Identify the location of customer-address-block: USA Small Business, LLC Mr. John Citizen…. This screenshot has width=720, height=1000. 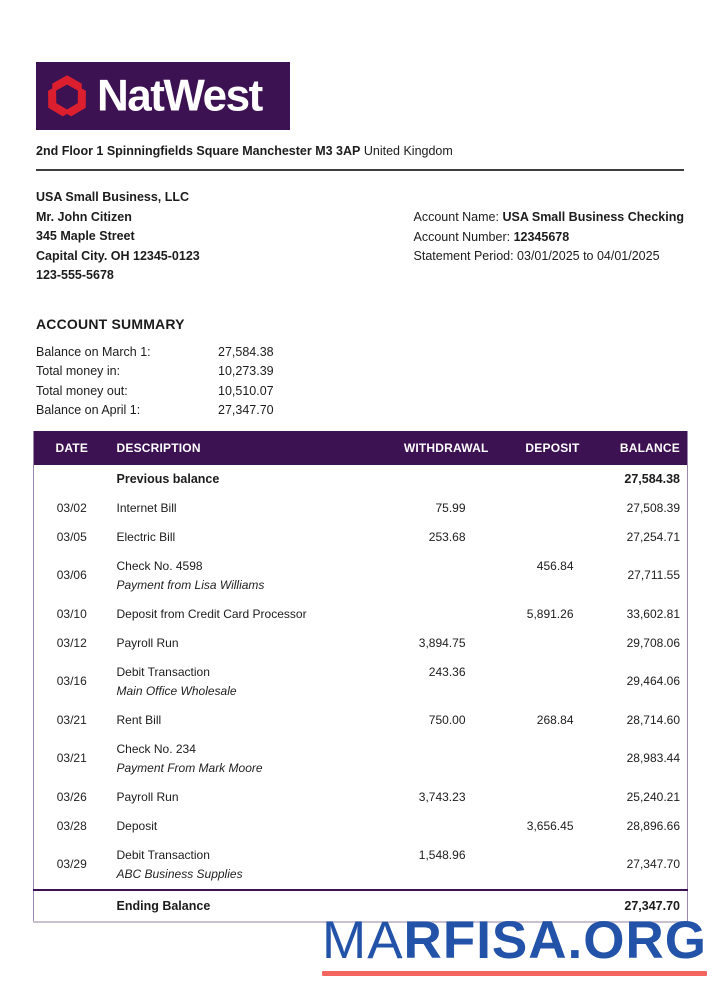
(118, 237).